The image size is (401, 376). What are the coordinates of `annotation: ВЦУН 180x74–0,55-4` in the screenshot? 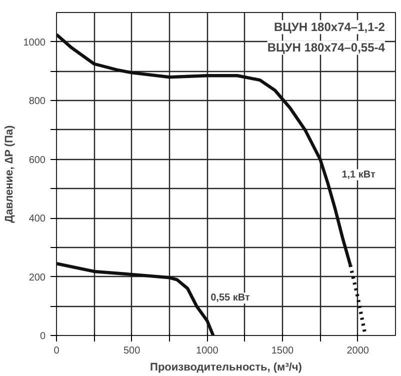 It's located at (326, 47).